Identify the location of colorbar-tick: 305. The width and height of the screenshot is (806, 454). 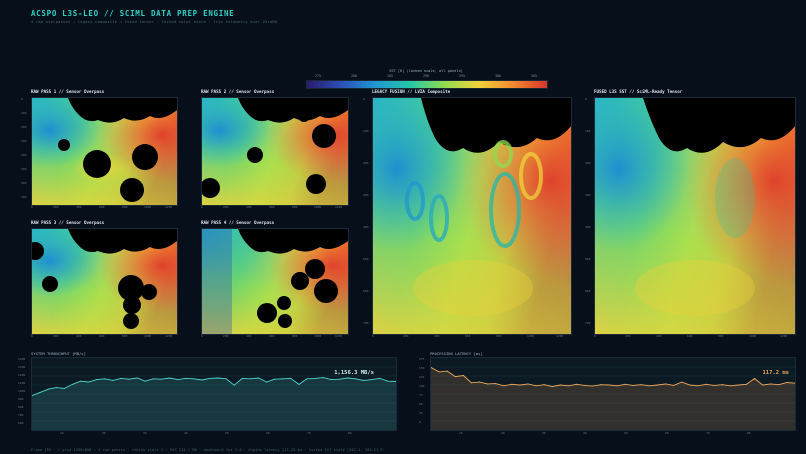
(534, 76).